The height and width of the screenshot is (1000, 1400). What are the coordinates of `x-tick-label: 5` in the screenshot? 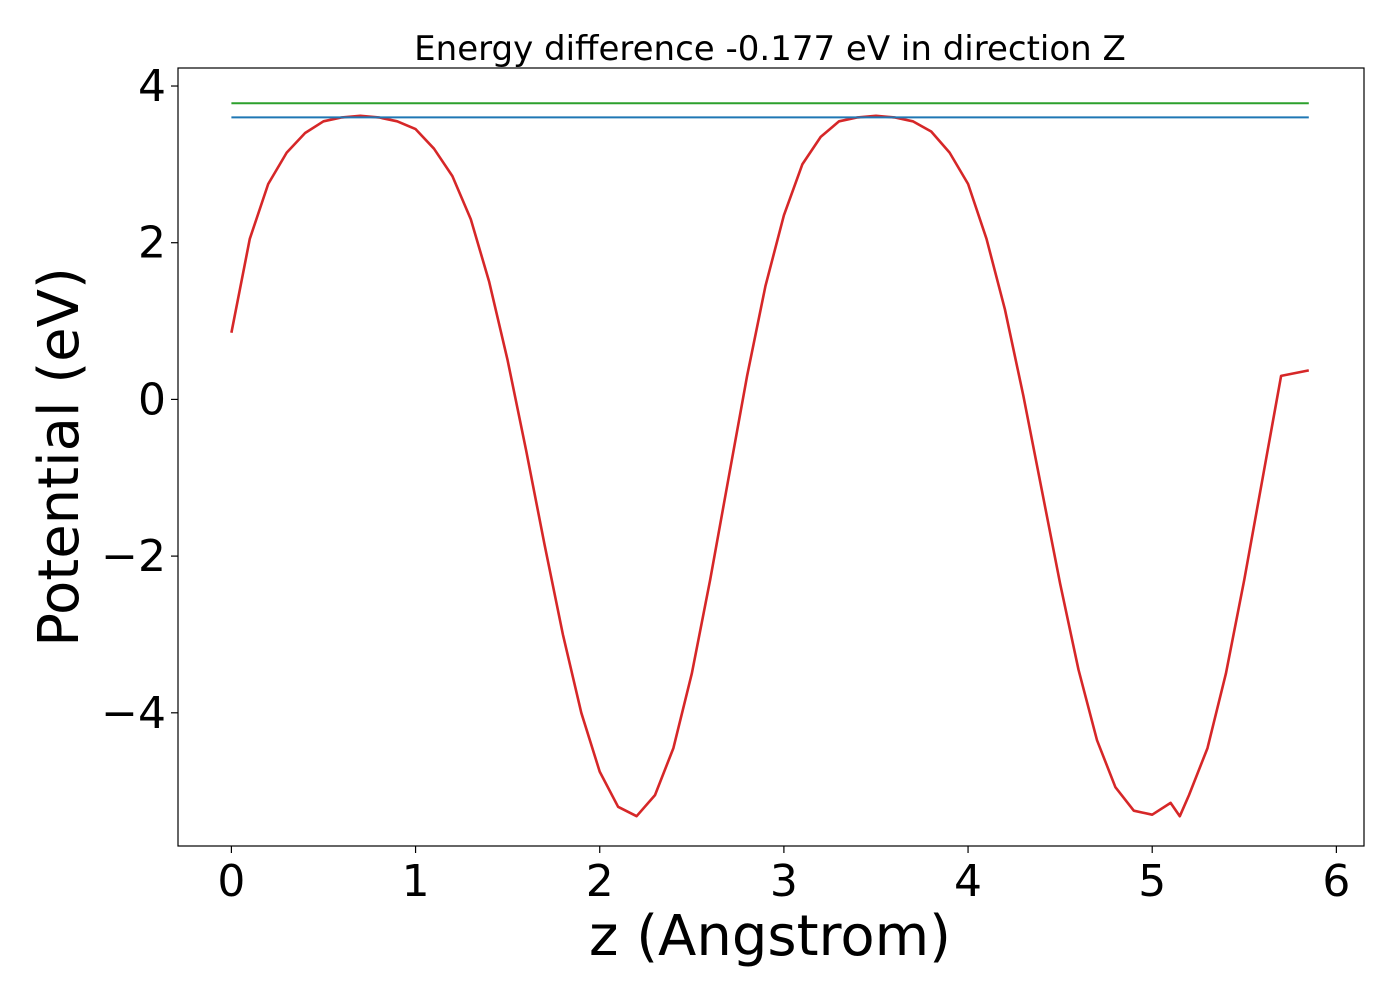 It's located at (1152, 881).